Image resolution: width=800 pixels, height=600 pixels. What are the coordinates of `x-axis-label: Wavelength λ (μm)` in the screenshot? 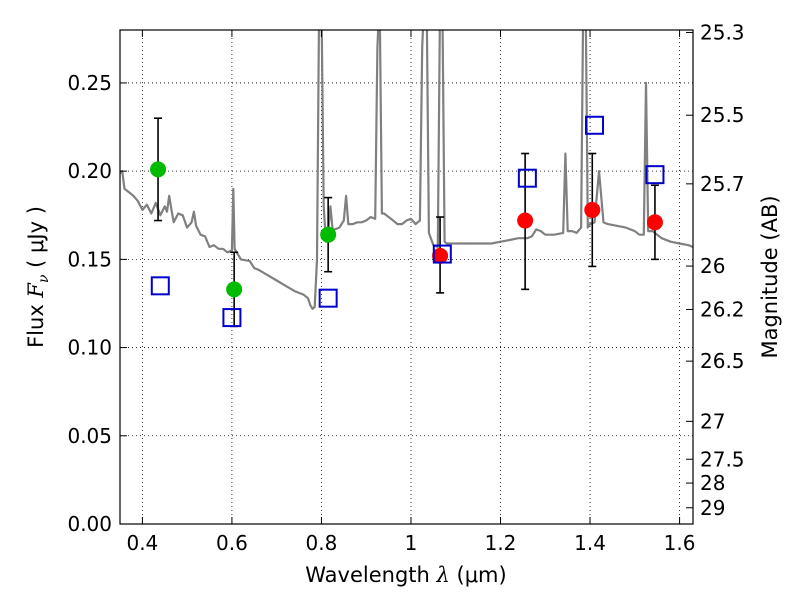 It's located at (405, 575).